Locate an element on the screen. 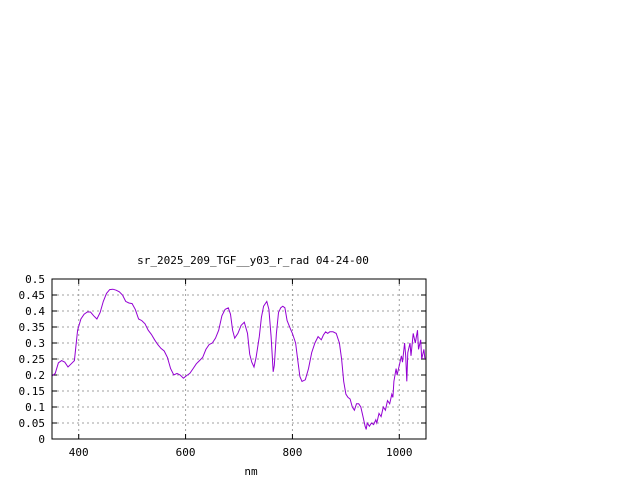 The image size is (640, 480). y-tick-label: 0.5 is located at coordinates (35, 279).